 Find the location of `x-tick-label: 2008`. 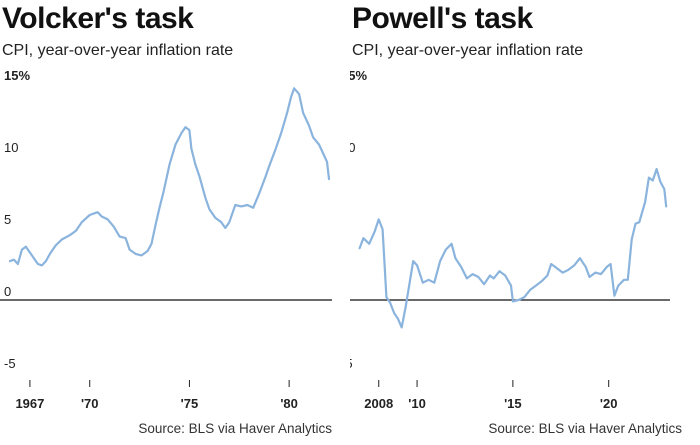

x-tick-label: 2008 is located at coordinates (378, 403).